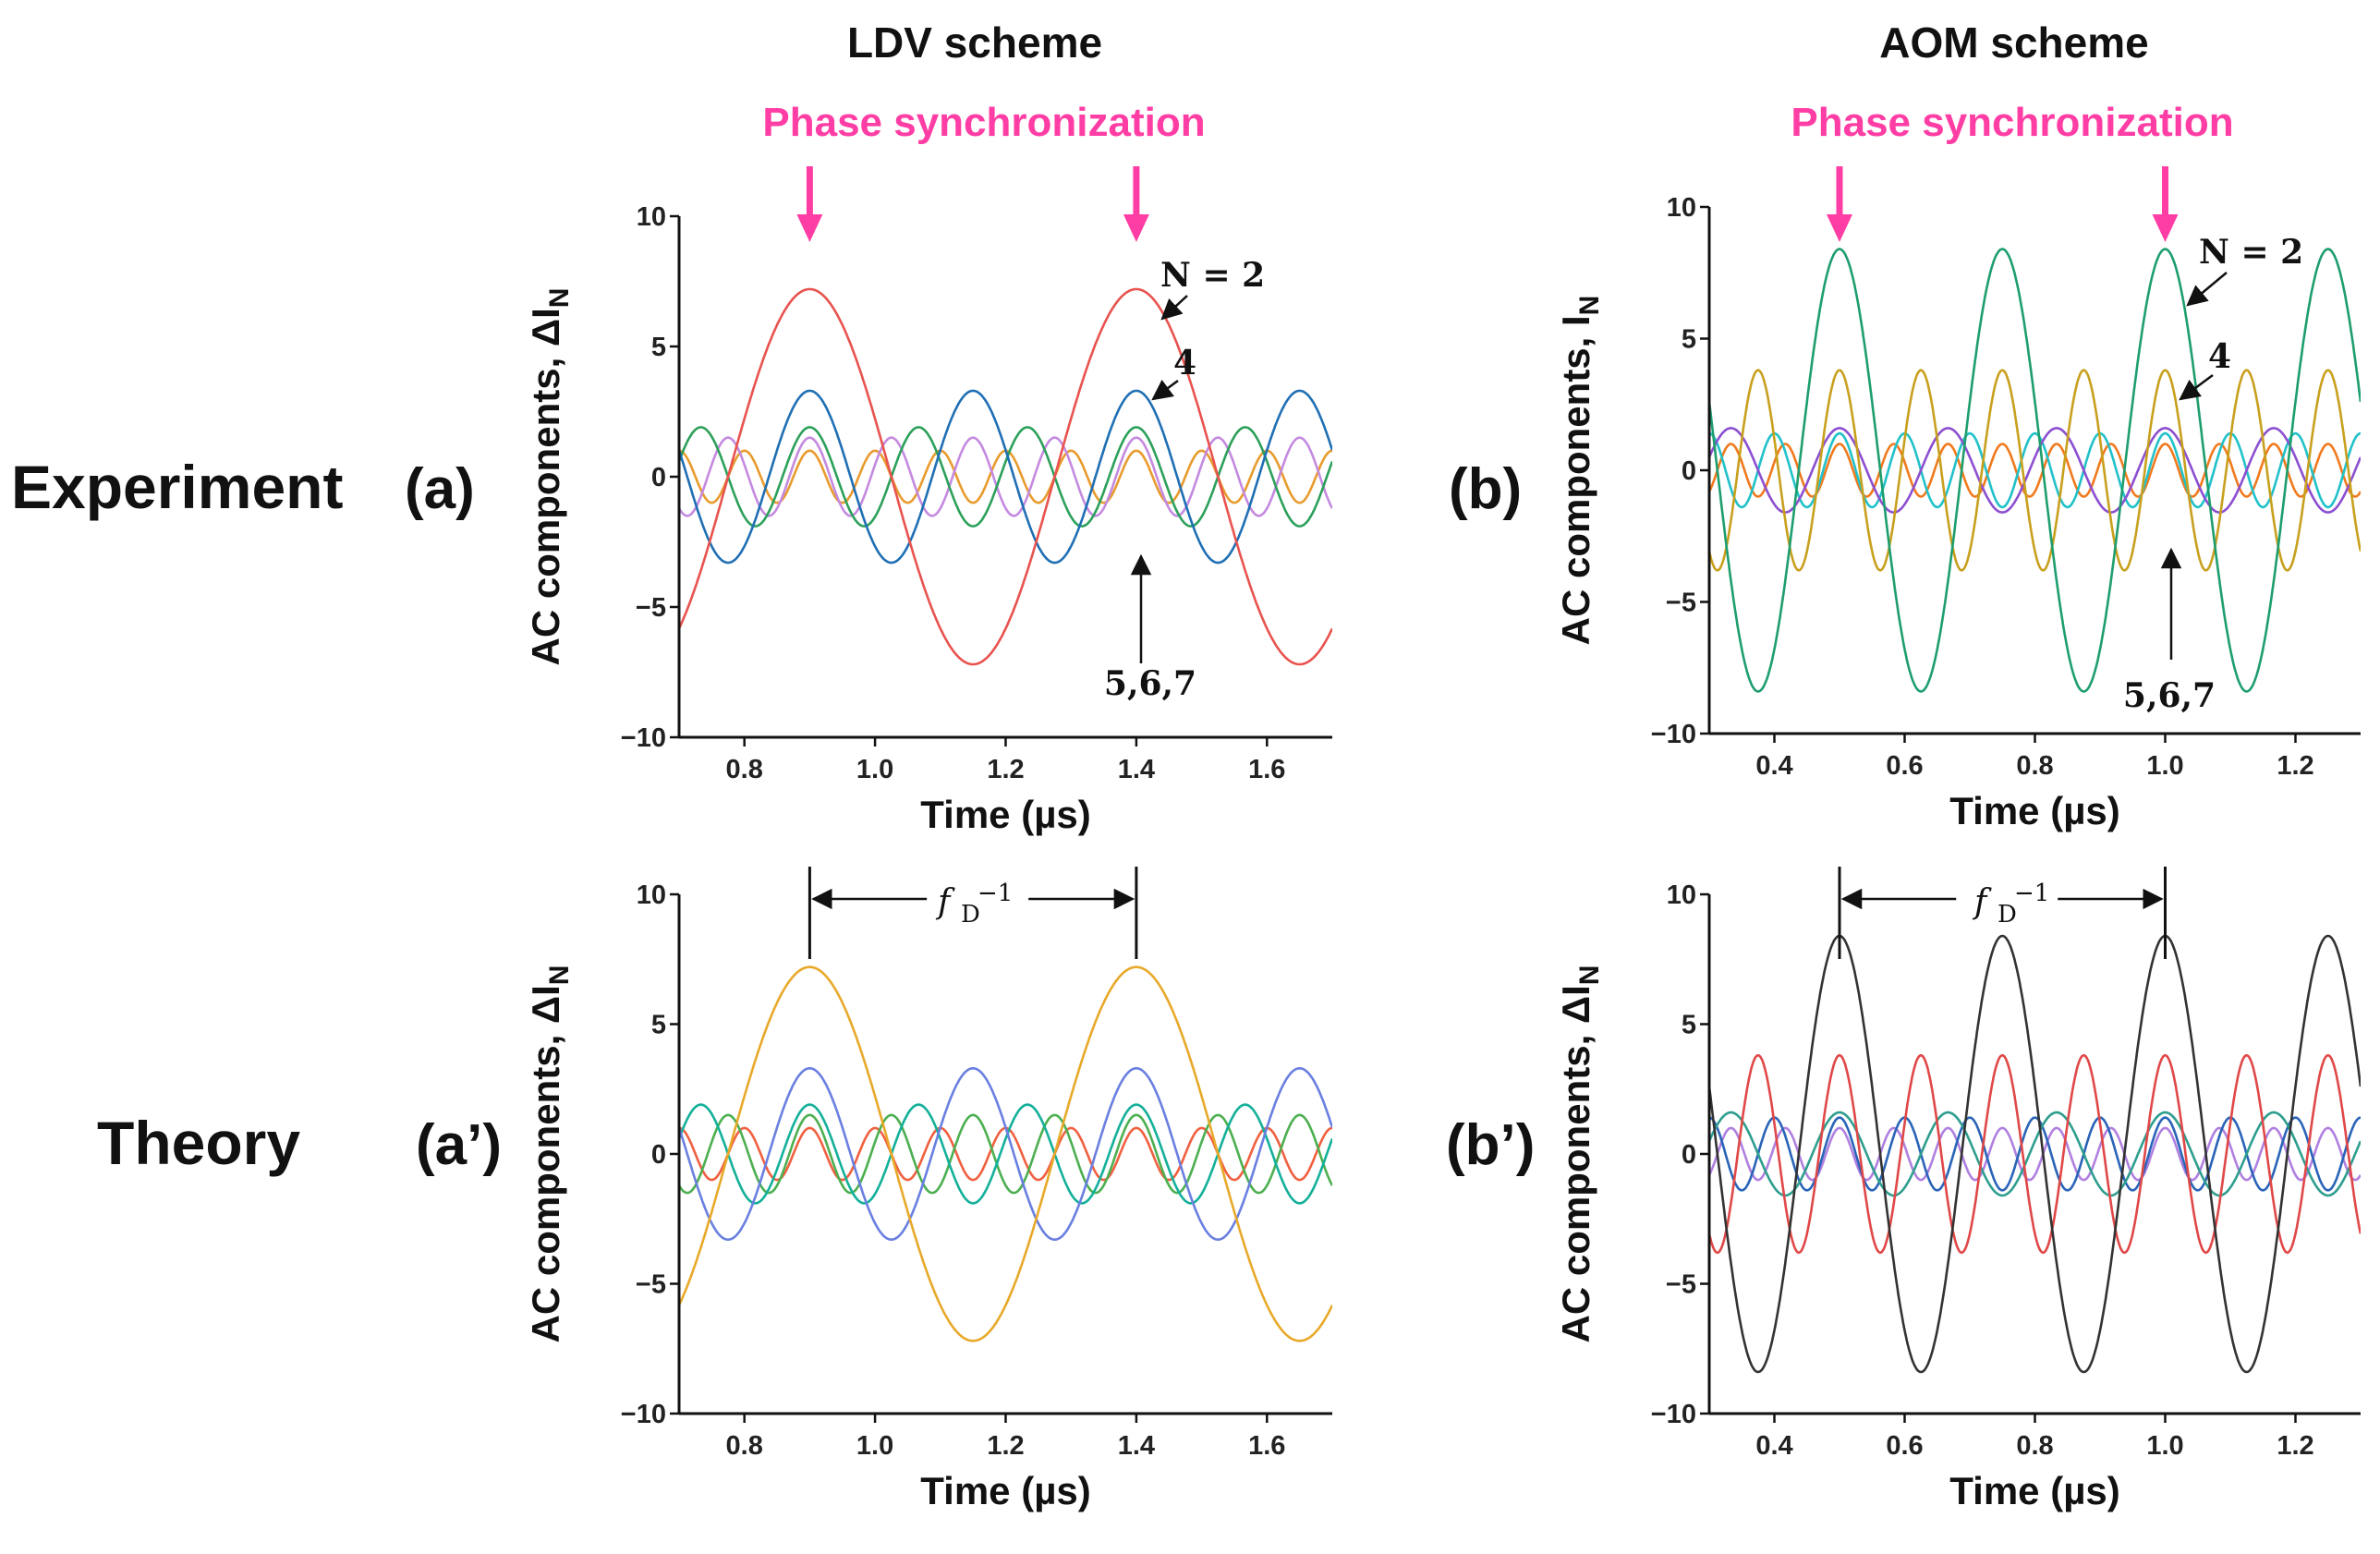 The width and height of the screenshot is (2380, 1554). Describe the element at coordinates (2031, 893) in the screenshot. I see `period-label-sup: −1` at that location.